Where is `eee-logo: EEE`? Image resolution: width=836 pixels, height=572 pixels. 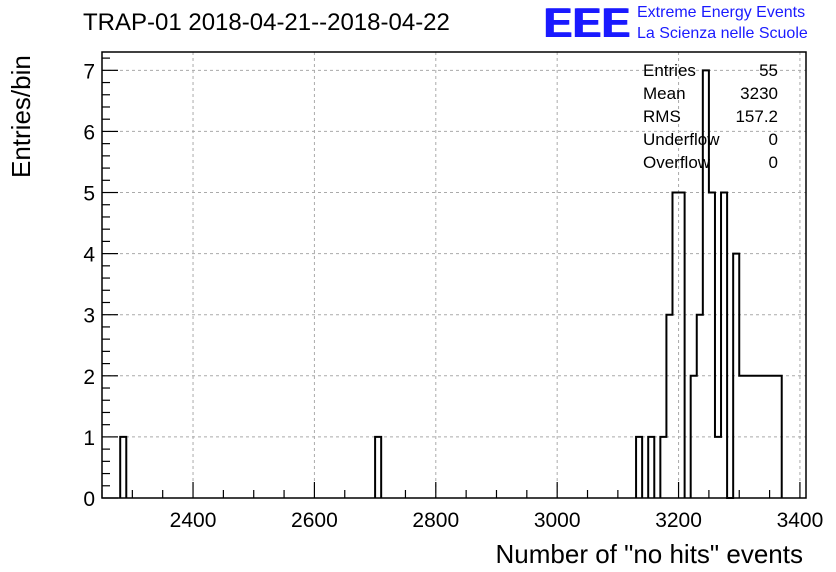
eee-logo: EEE is located at coordinates (588, 23).